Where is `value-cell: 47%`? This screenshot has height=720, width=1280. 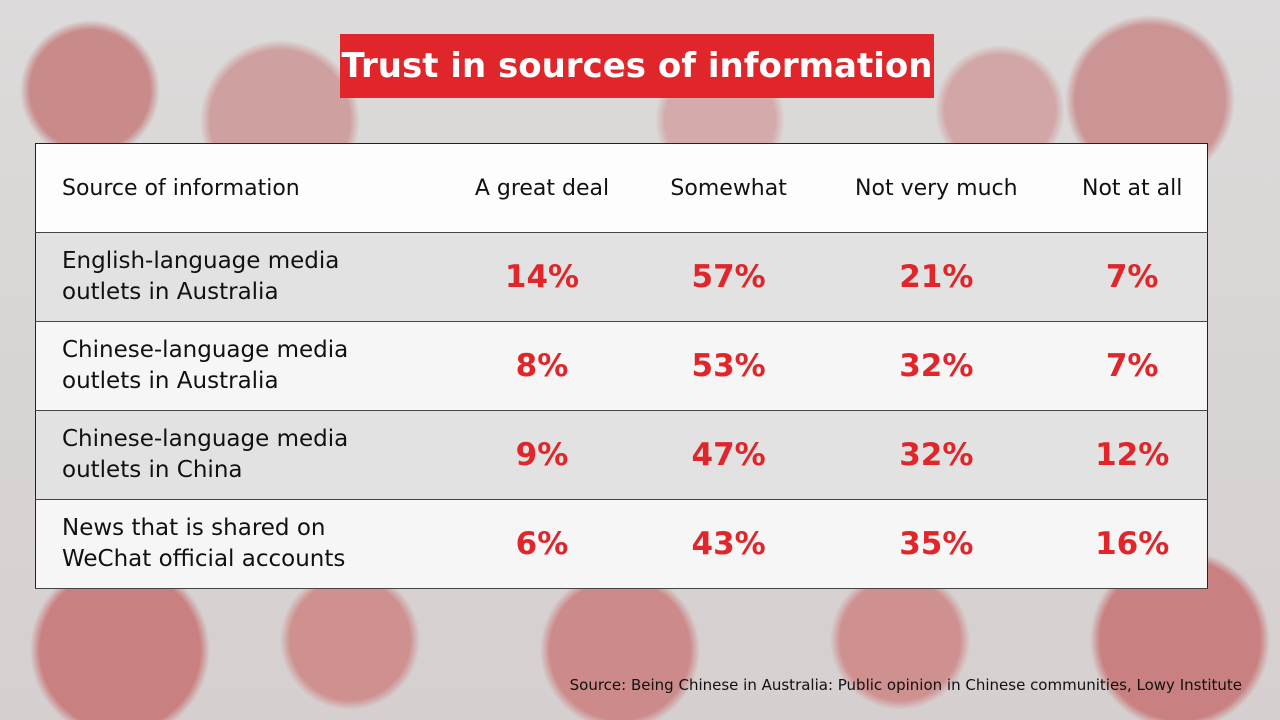 value-cell: 47% is located at coordinates (728, 455).